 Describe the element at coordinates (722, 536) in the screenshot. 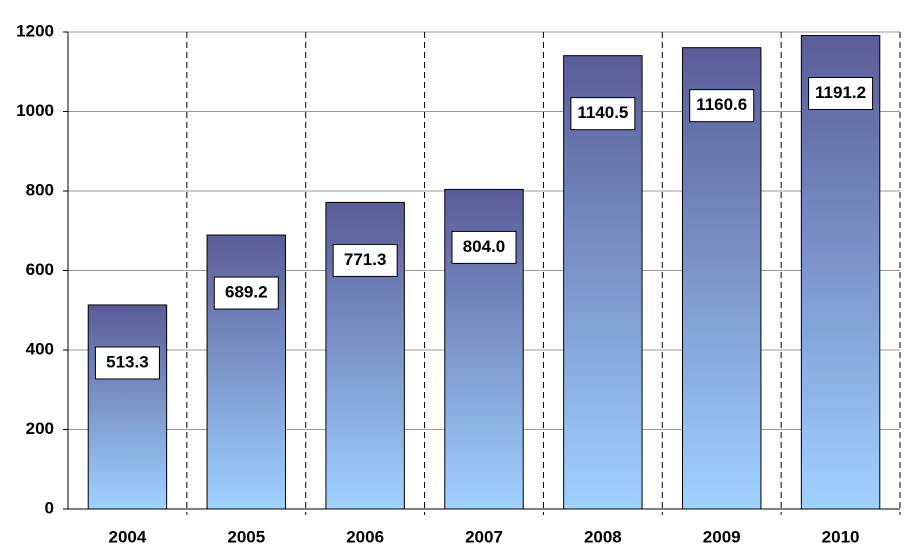

I see `x-tick-label: 2009` at that location.